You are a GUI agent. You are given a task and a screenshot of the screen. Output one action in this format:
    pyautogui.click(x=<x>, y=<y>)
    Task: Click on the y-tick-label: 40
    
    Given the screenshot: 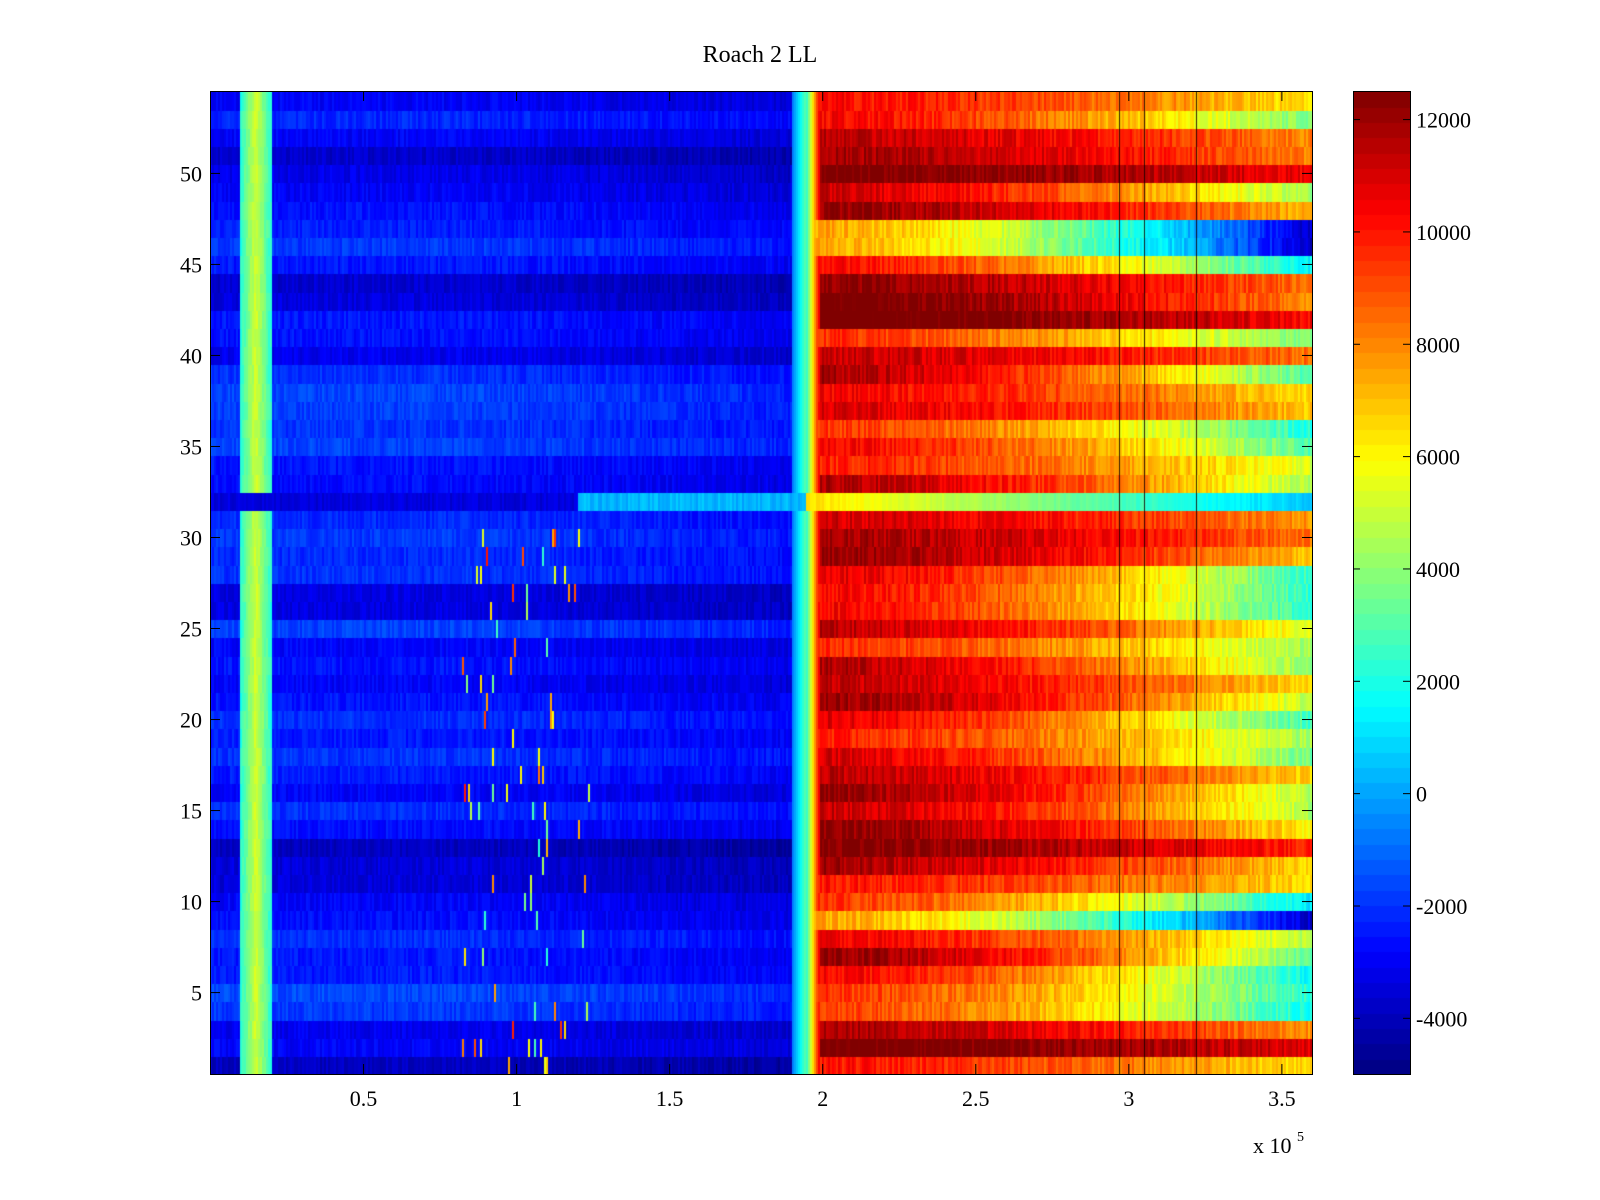 What is the action you would take?
    pyautogui.click(x=191, y=355)
    